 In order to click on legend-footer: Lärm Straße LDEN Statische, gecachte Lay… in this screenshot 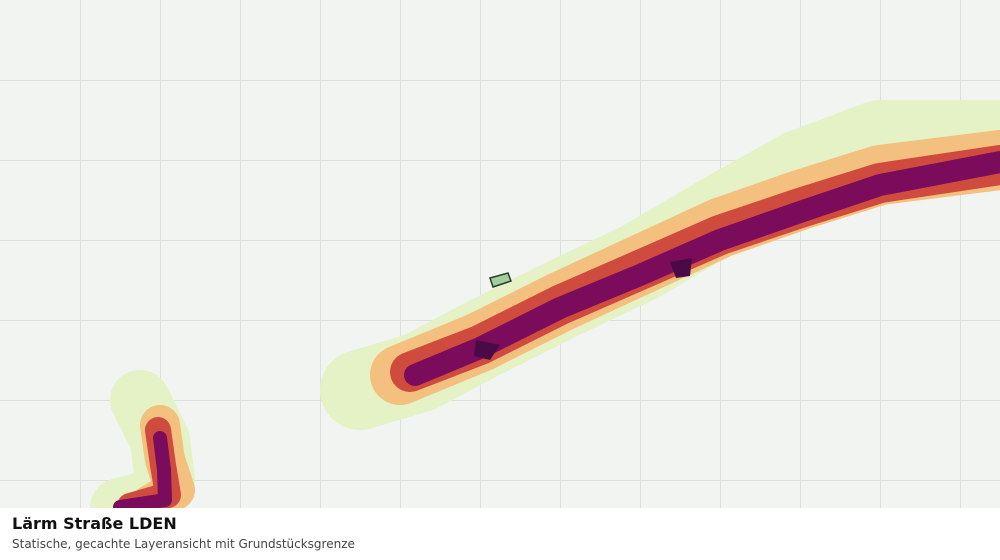, I will do `click(500, 534)`.